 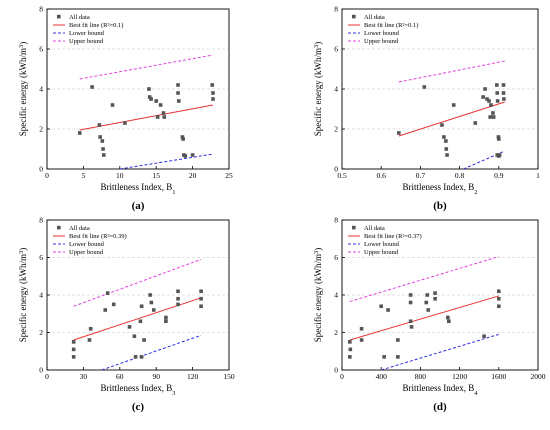 What do you see at coordinates (421, 376) in the screenshot?
I see `x-tick-label: 800` at bounding box center [421, 376].